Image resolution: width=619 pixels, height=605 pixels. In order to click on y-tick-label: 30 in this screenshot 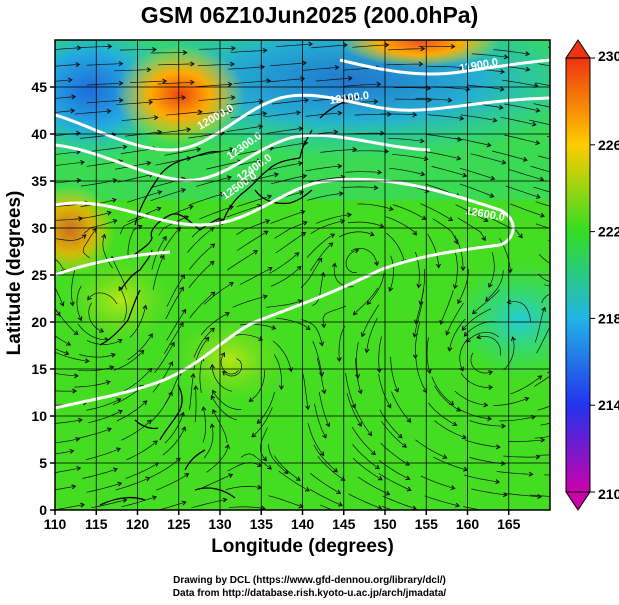, I will do `click(39, 228)`.